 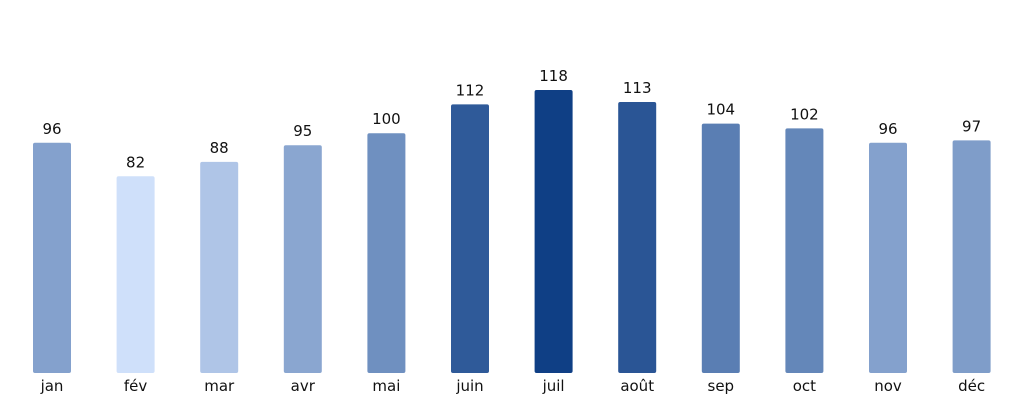 What do you see at coordinates (52, 257) in the screenshot?
I see `bar-jan` at bounding box center [52, 257].